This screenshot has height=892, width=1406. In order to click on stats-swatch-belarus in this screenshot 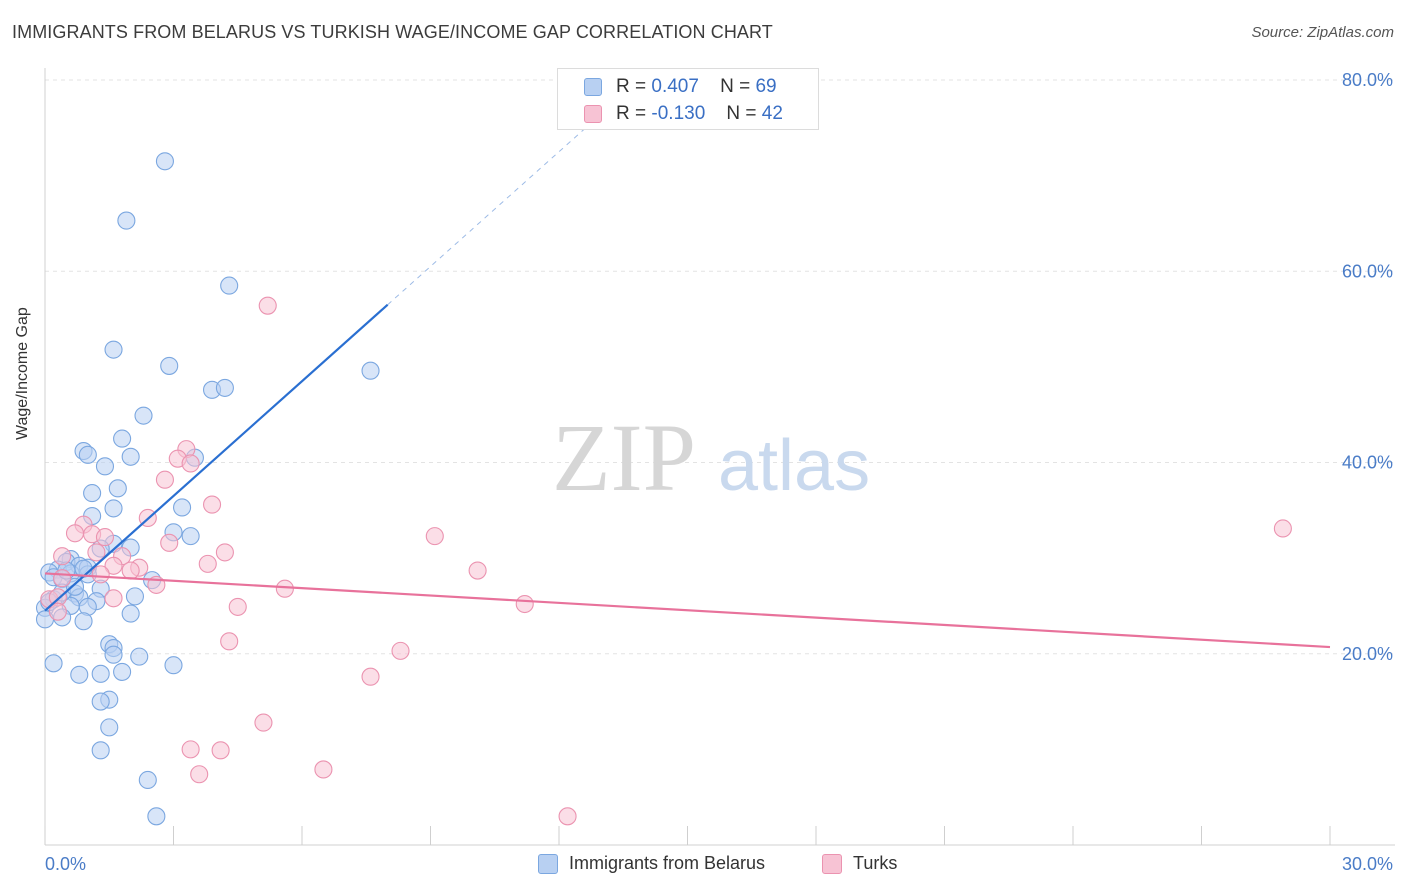, I will do `click(593, 87)`.